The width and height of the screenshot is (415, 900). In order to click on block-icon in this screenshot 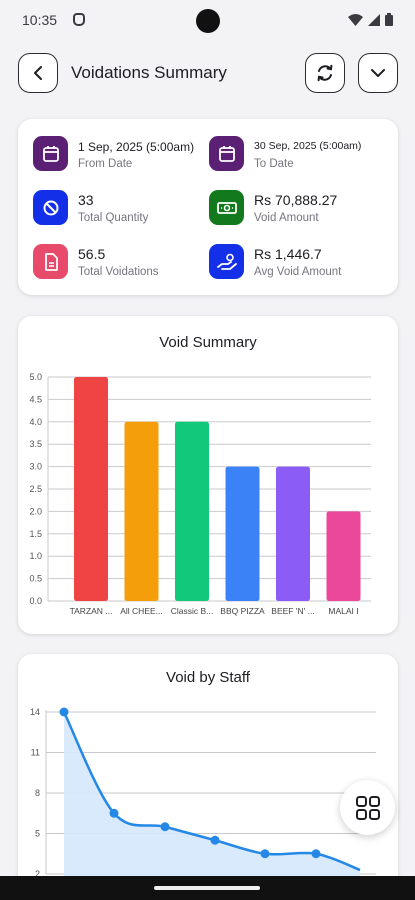, I will do `click(50, 207)`.